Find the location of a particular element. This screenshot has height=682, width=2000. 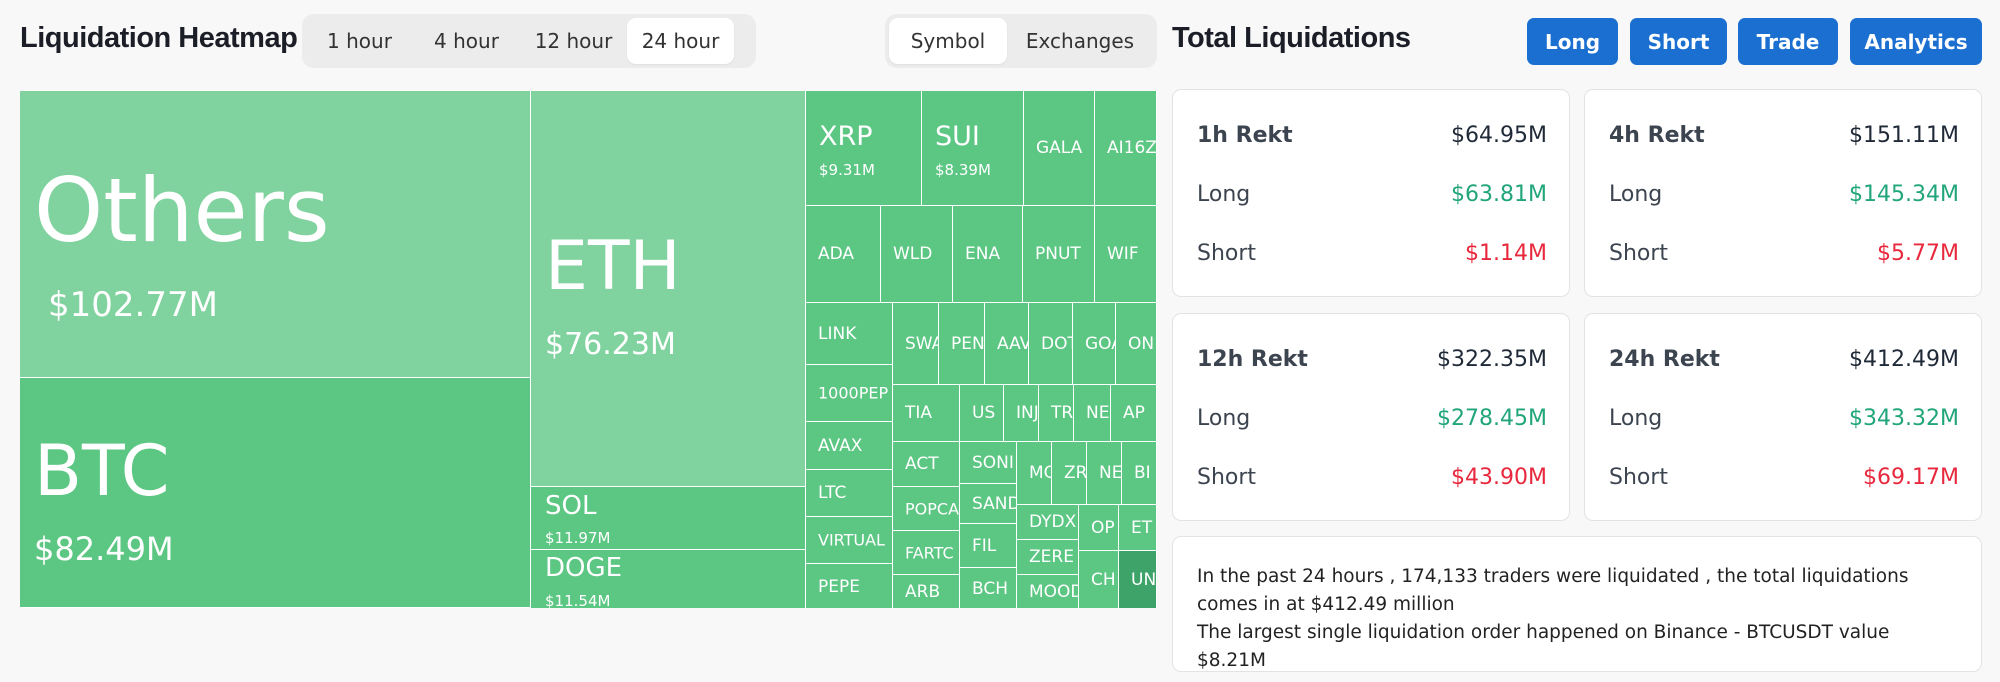

card-label: 24h Rekt is located at coordinates (1664, 359).